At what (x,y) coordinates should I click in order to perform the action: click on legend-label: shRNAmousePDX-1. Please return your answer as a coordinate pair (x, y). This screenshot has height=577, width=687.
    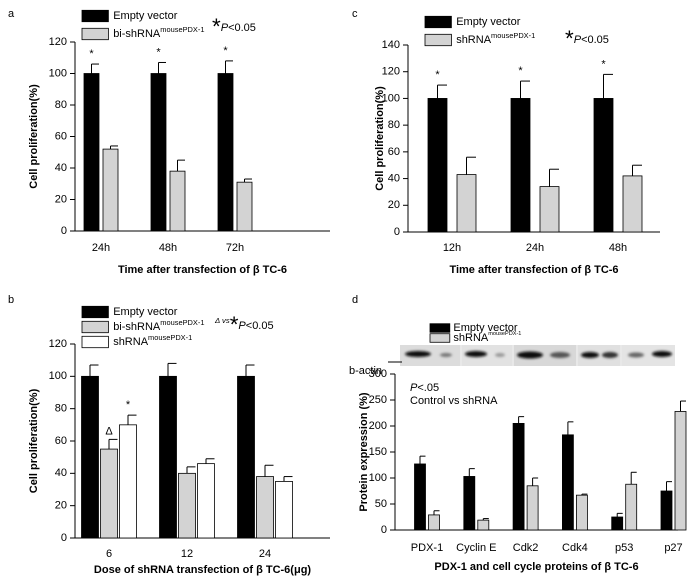
    Looking at the image, I should click on (495, 38).